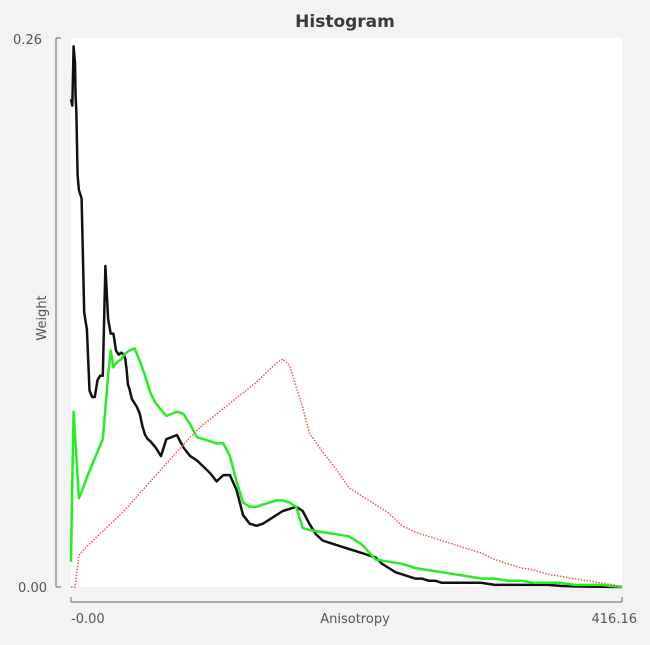  Describe the element at coordinates (345, 22) in the screenshot. I see `chart-title: Histogram` at that location.